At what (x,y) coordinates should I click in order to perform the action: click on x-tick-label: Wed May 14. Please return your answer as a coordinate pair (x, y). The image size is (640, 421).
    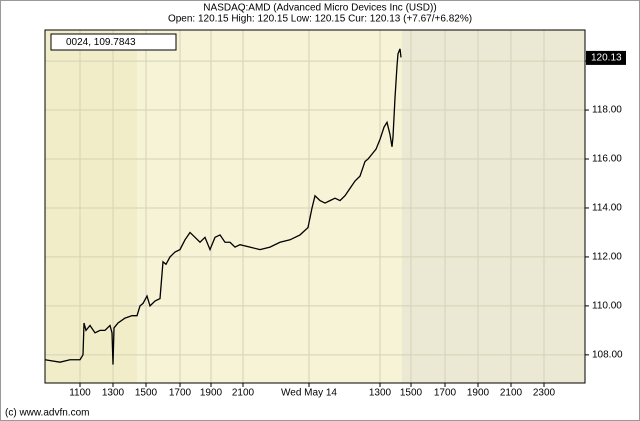
    Looking at the image, I should click on (309, 393).